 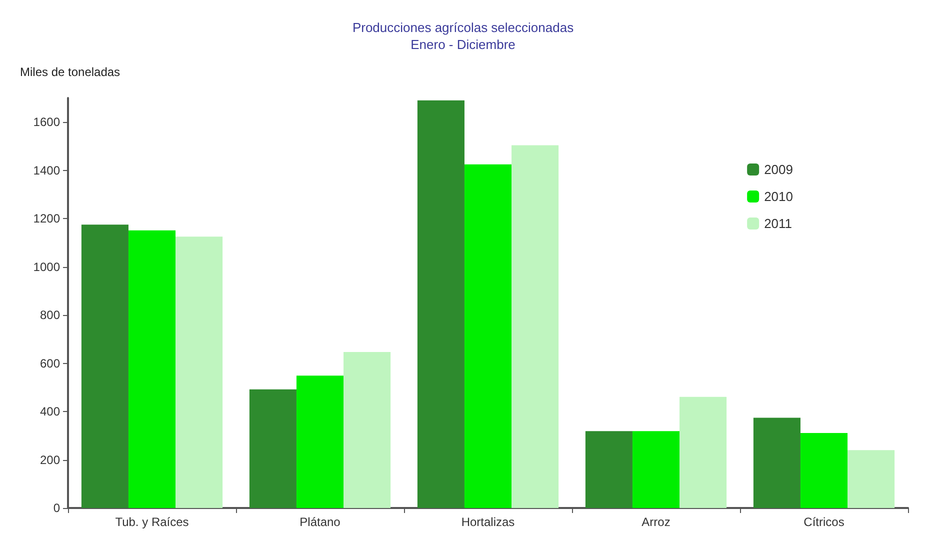 I want to click on x-tick-label: Plátano, so click(x=320, y=522).